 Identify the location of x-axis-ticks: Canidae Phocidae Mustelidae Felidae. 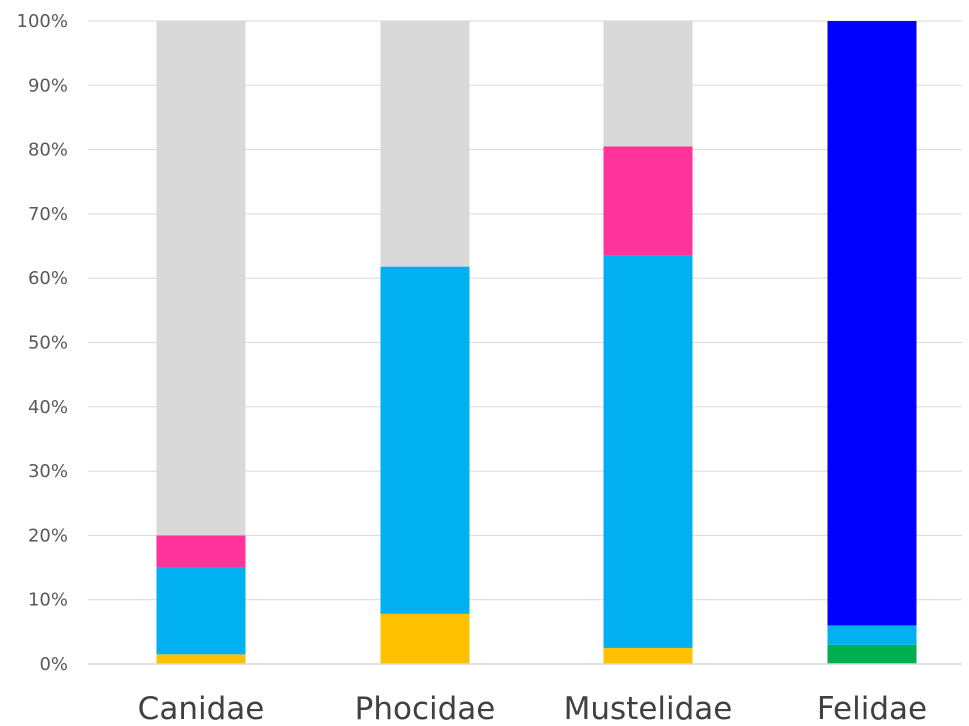
(532, 708).